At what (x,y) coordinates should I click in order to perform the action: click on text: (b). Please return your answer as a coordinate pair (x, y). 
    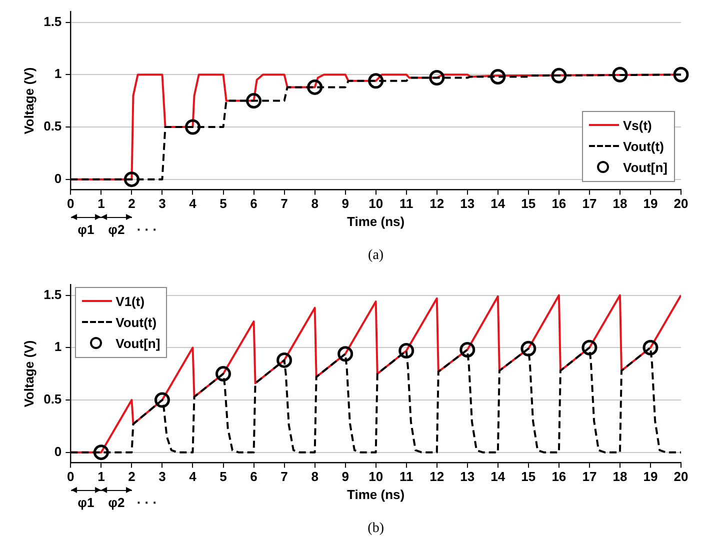
    Looking at the image, I should click on (376, 529).